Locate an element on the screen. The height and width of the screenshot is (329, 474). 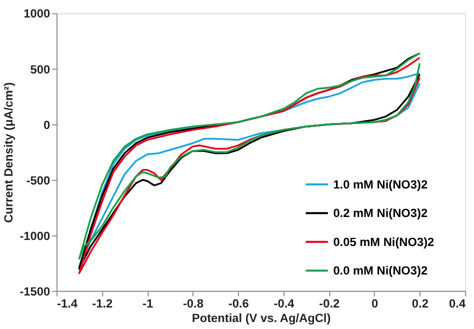
legend-label: 0.05 mM Ni(NO3)2 is located at coordinates (384, 241).